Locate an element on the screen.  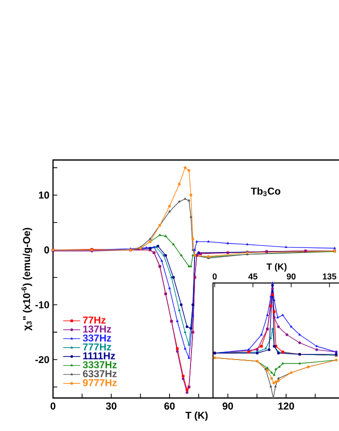
text: Tb$_{3}$Co is located at coordinates (265, 191).